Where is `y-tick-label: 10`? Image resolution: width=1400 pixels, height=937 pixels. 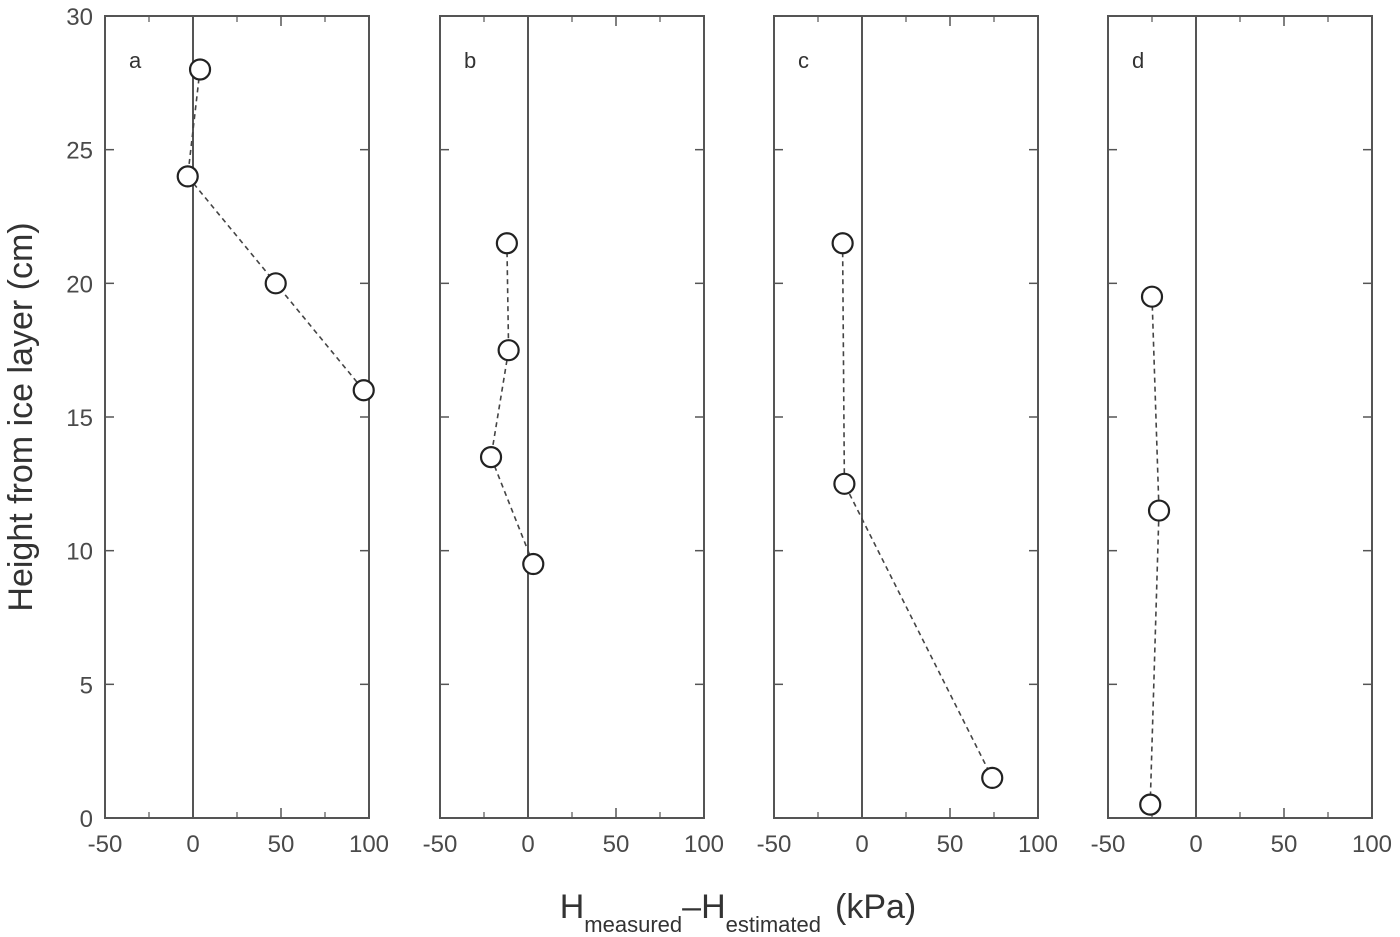
y-tick-label: 10 is located at coordinates (79, 552).